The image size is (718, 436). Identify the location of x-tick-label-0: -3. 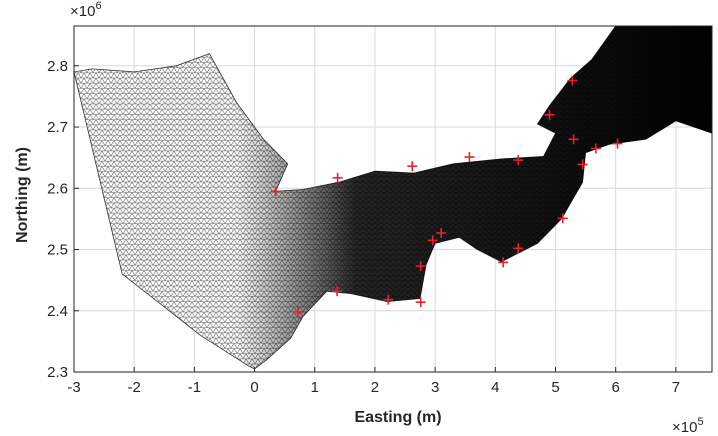
(73, 387).